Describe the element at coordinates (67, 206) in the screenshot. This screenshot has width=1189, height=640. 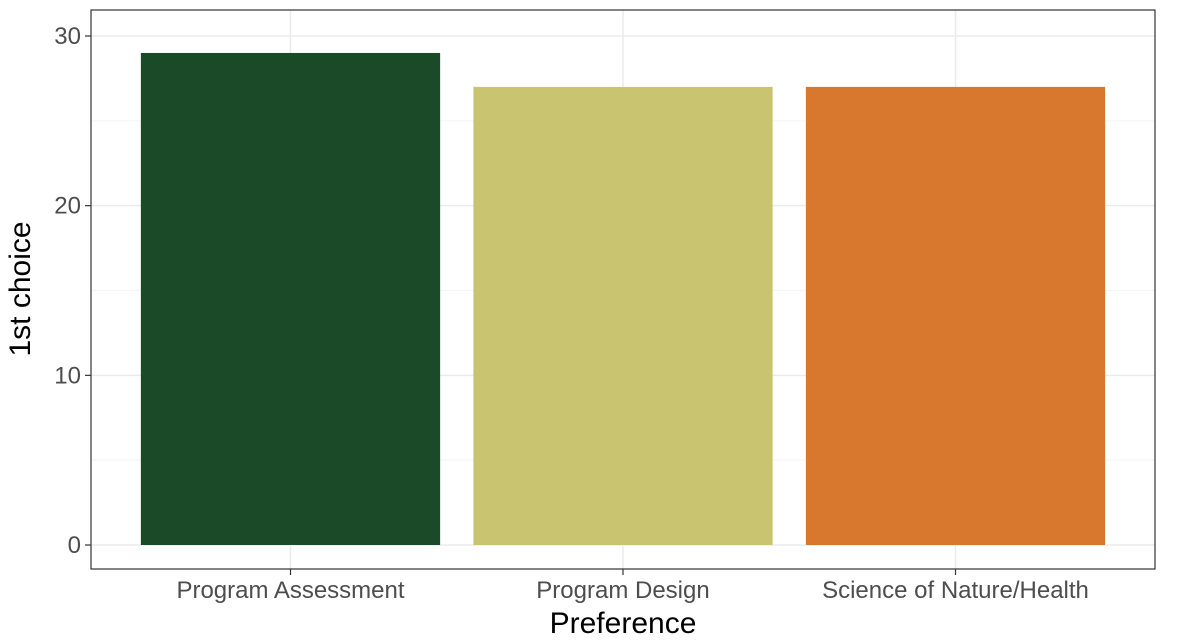
I see `y-tick-label: 20` at that location.